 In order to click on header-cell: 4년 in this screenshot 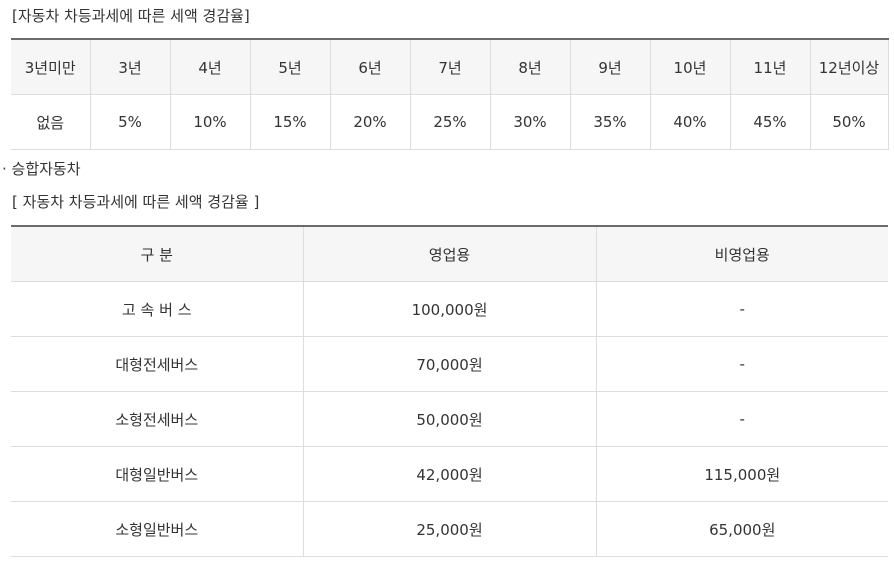, I will do `click(210, 67)`.